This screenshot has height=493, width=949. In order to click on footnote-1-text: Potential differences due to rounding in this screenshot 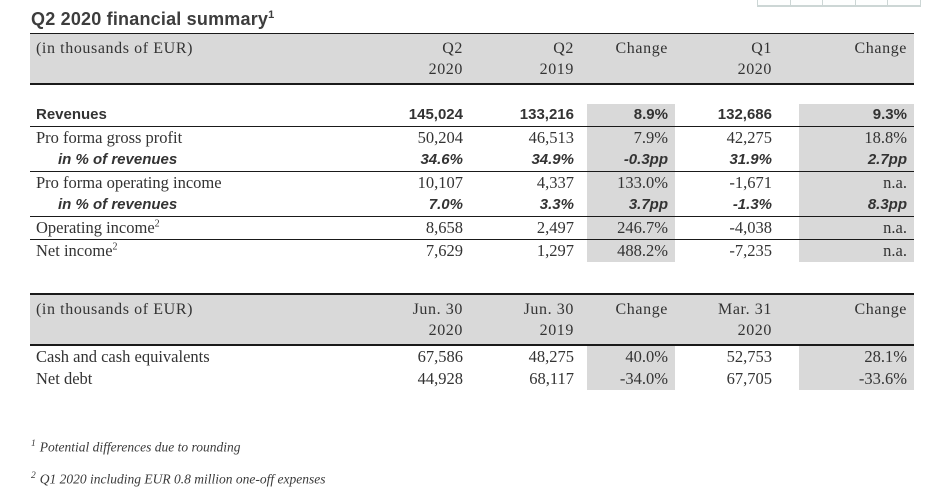, I will do `click(140, 447)`.